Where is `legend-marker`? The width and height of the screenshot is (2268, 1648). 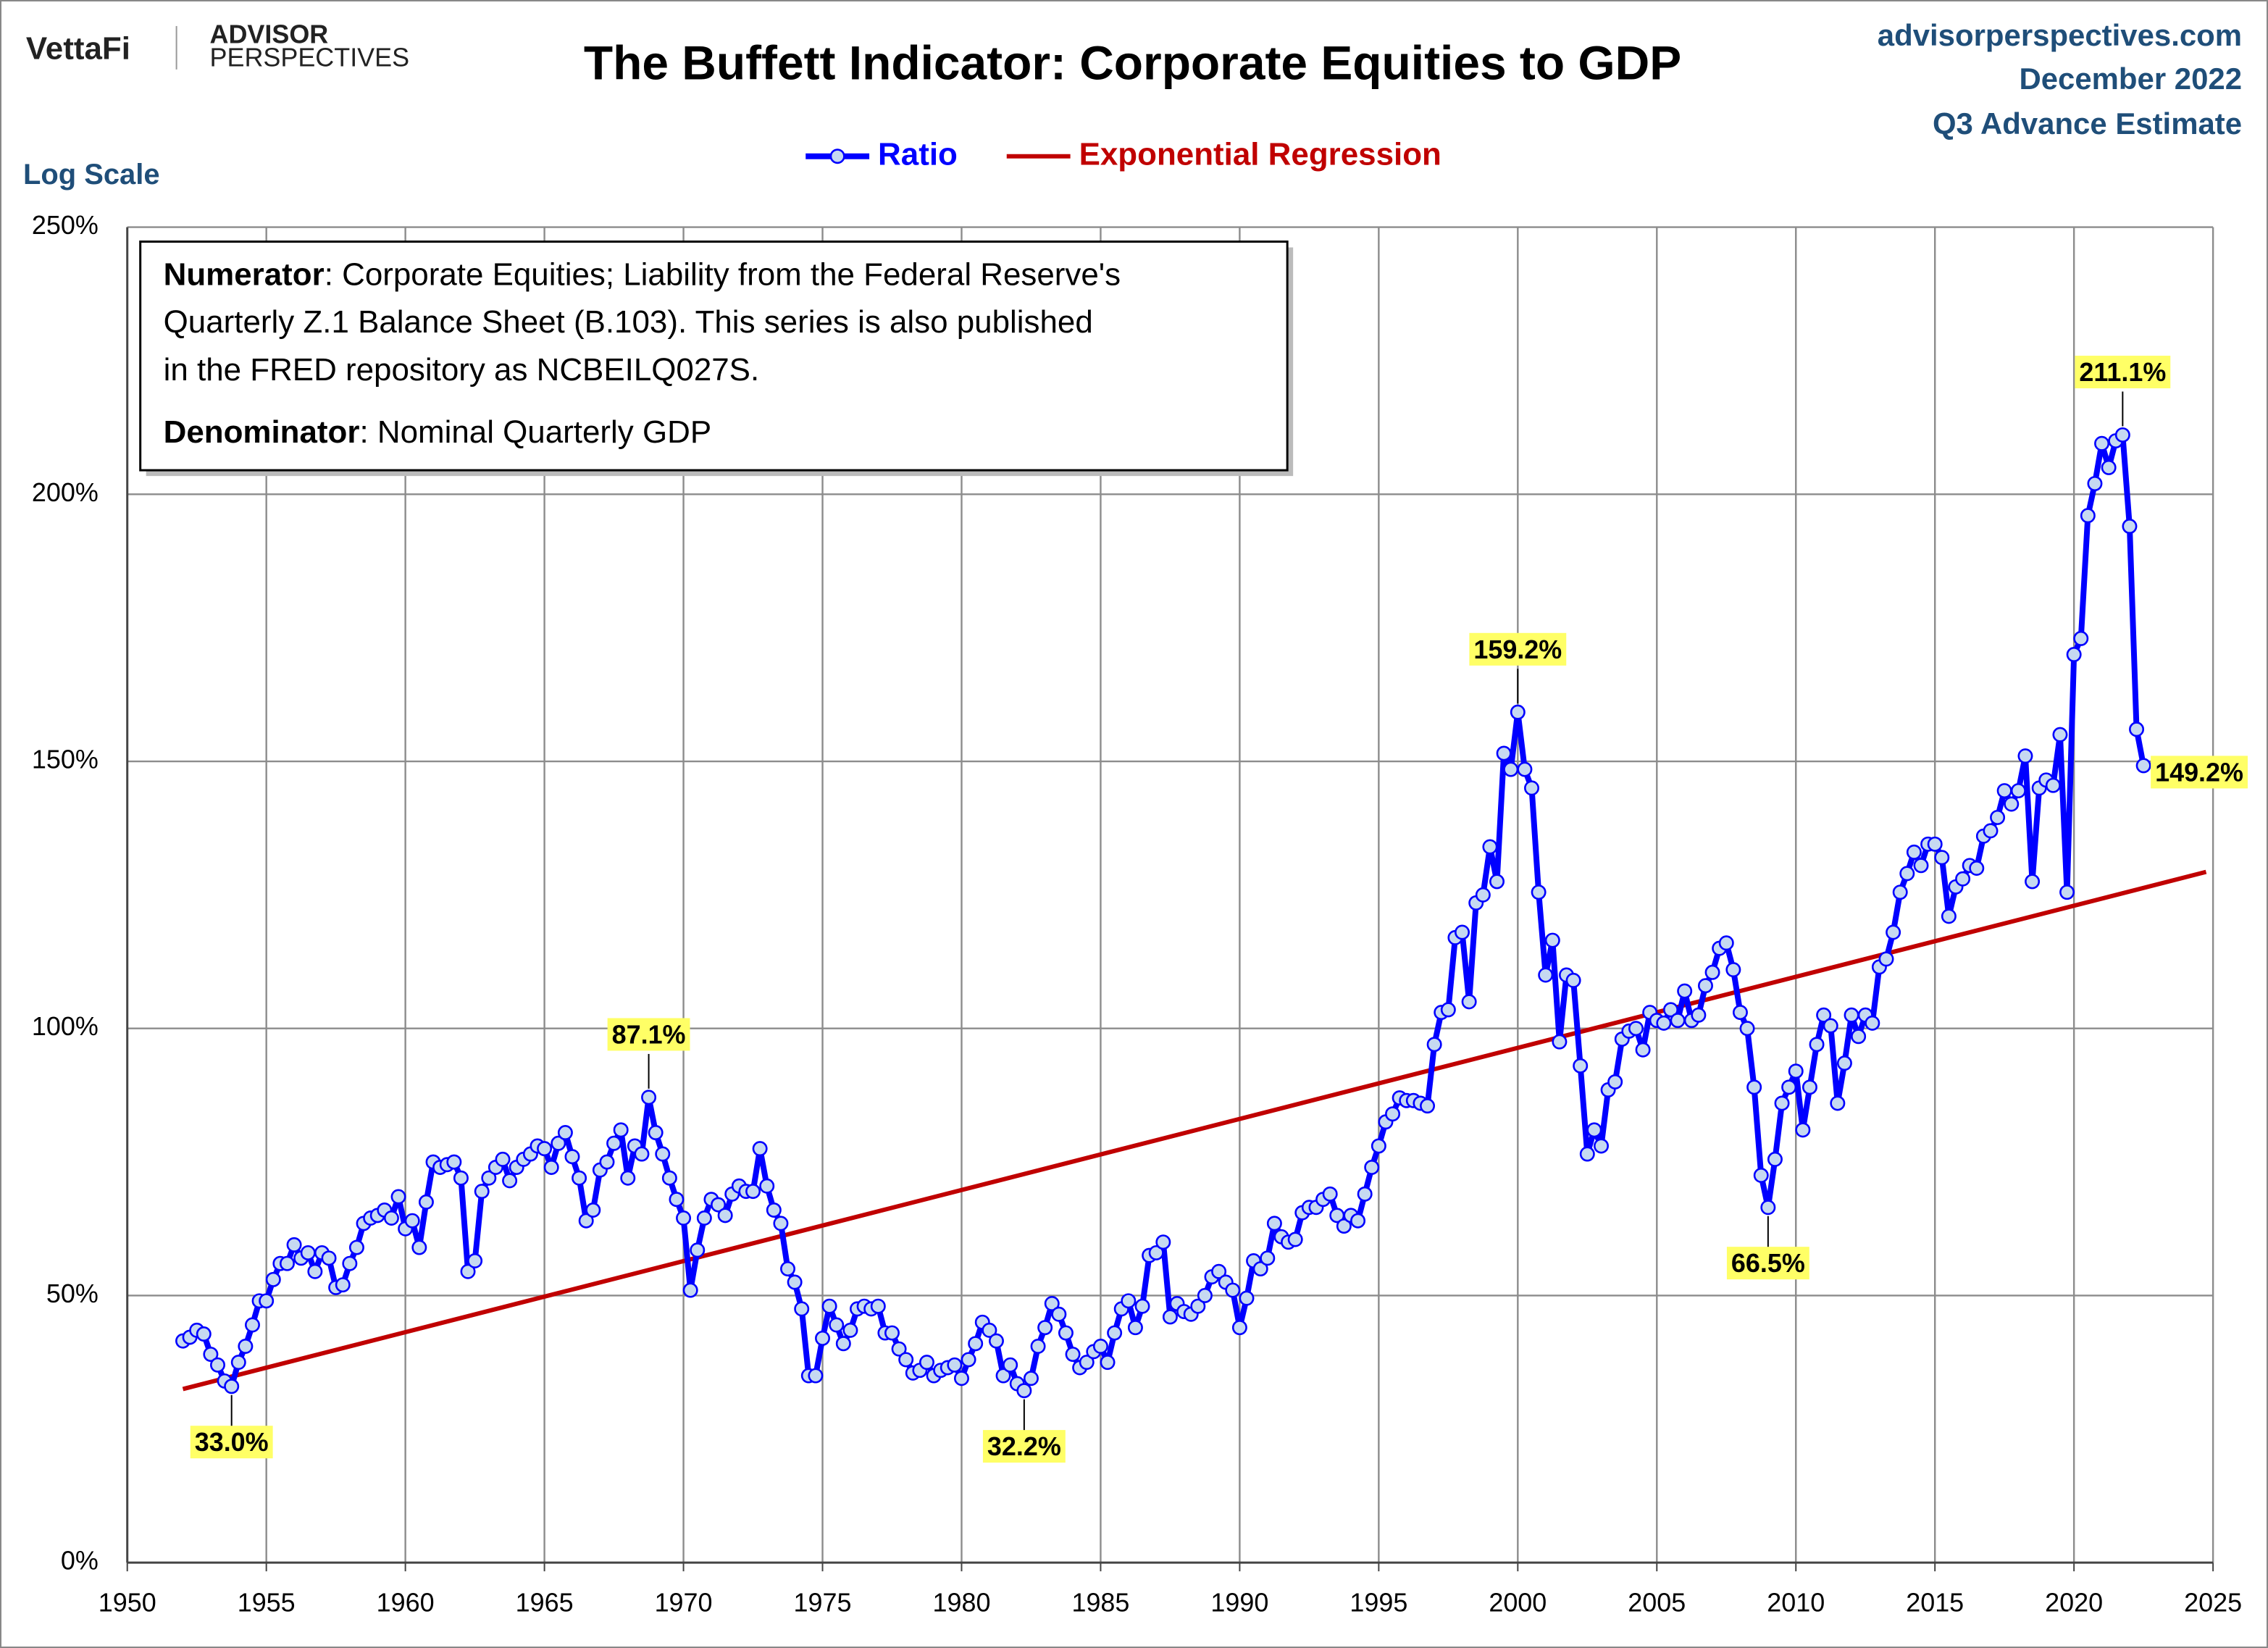
legend-marker is located at coordinates (837, 156).